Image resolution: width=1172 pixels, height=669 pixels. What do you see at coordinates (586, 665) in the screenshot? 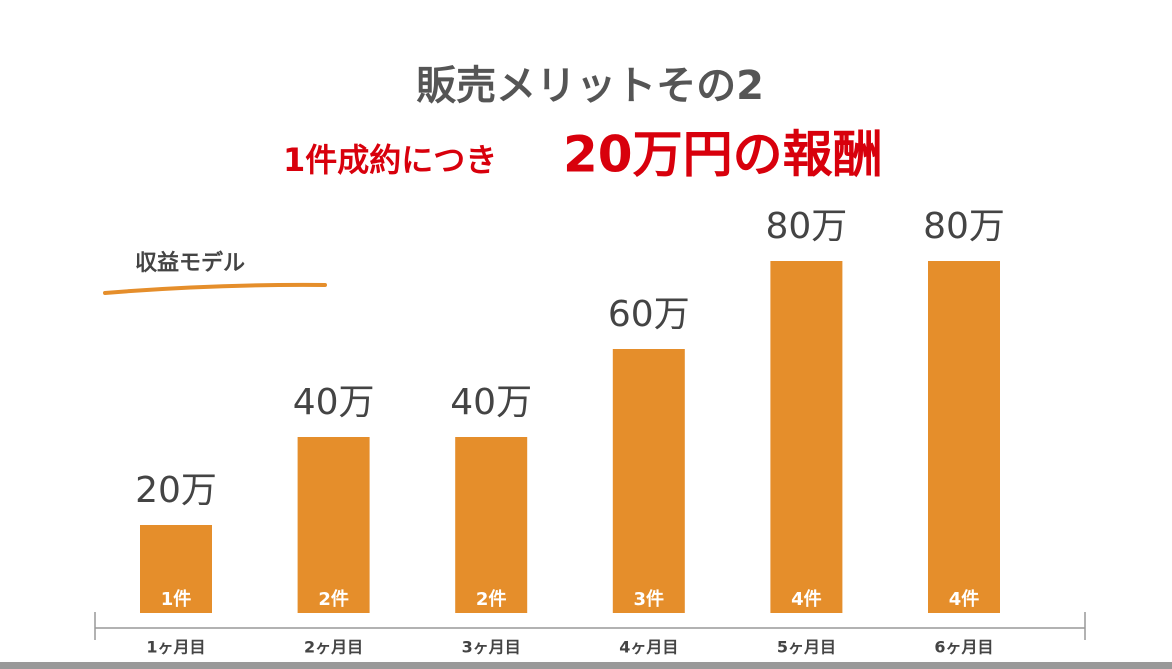
I see `bottom-strip` at bounding box center [586, 665].